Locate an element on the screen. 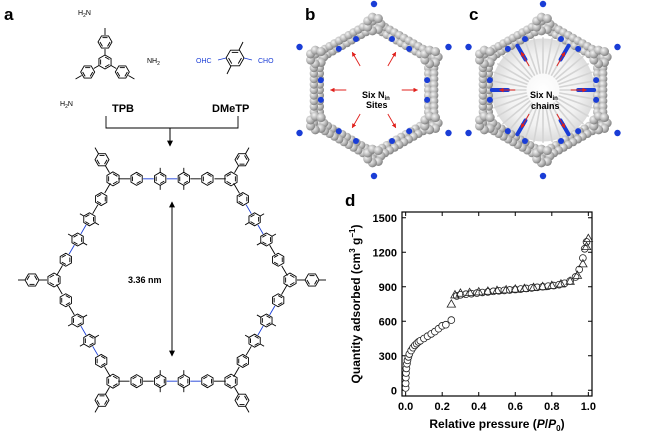  tpb-structure is located at coordinates (105, 54).